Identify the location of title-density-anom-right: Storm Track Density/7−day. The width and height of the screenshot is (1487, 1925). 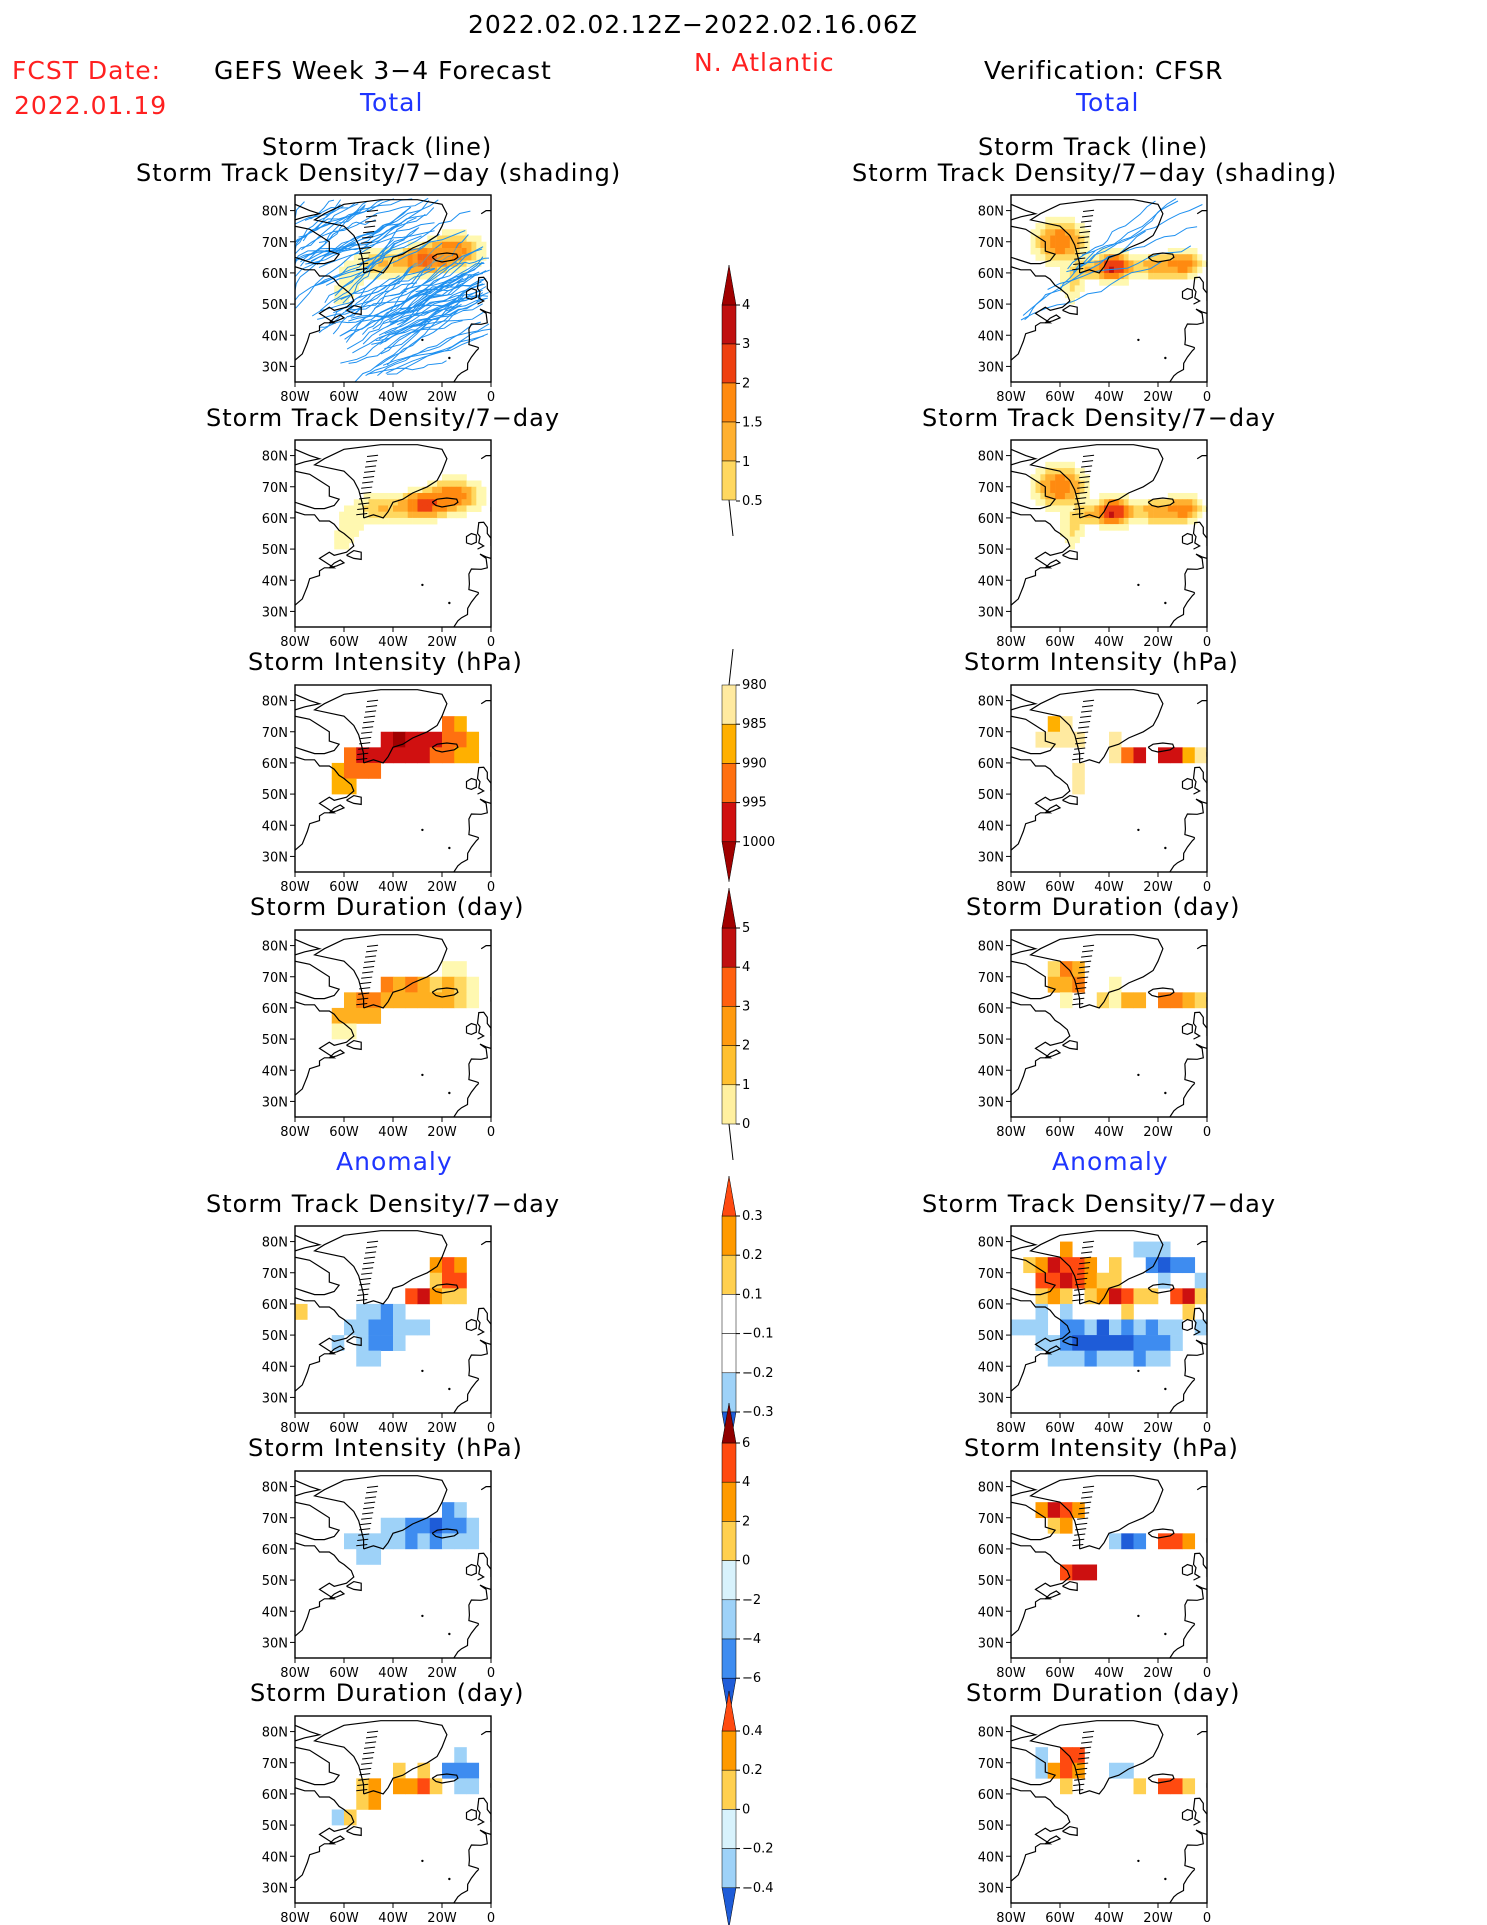
(1099, 1204).